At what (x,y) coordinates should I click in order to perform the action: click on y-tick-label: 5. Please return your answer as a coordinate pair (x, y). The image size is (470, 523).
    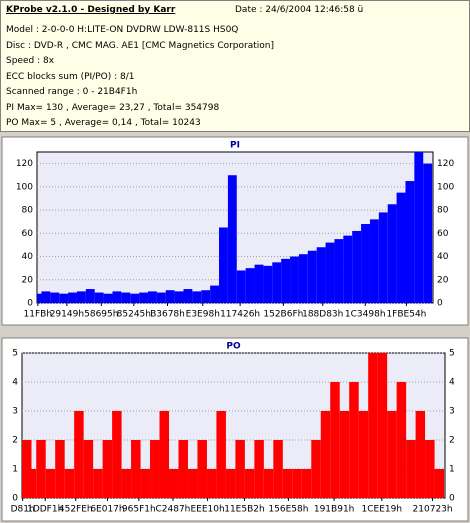
    Looking at the image, I should click on (15, 354).